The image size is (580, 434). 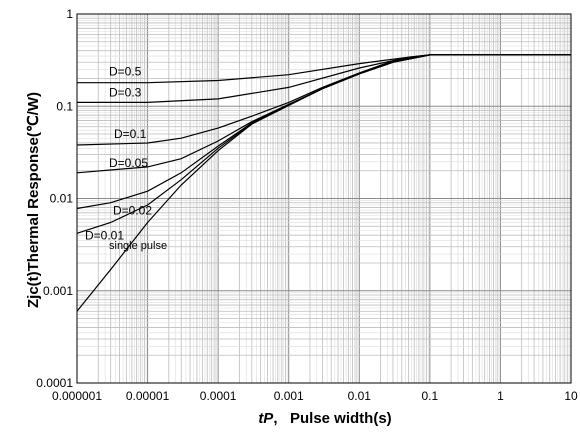 I want to click on x-tick-label: 0.0001, so click(x=218, y=396).